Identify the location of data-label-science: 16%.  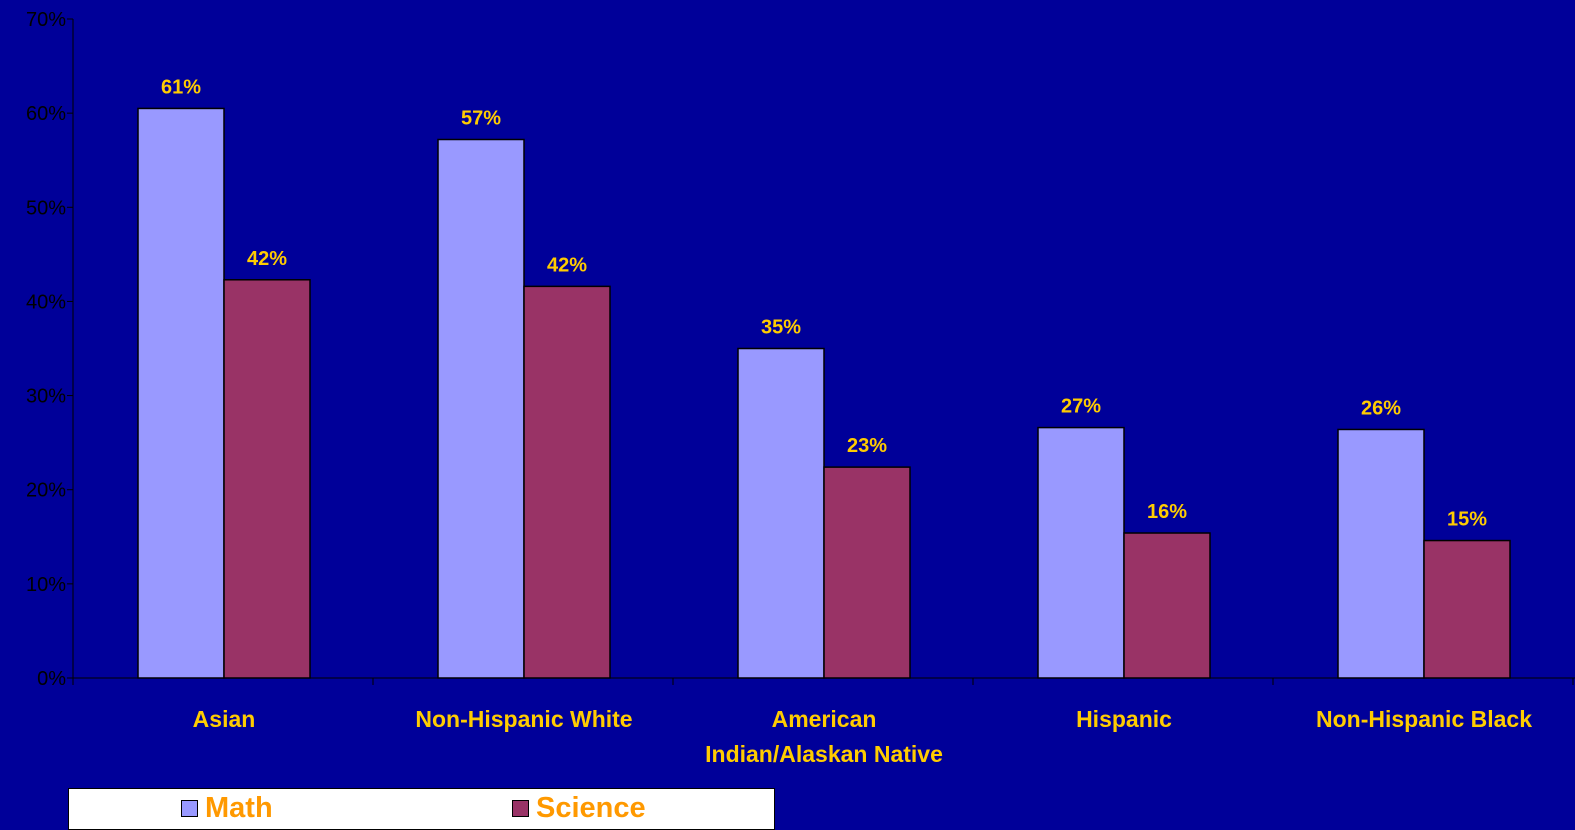
(1167, 512).